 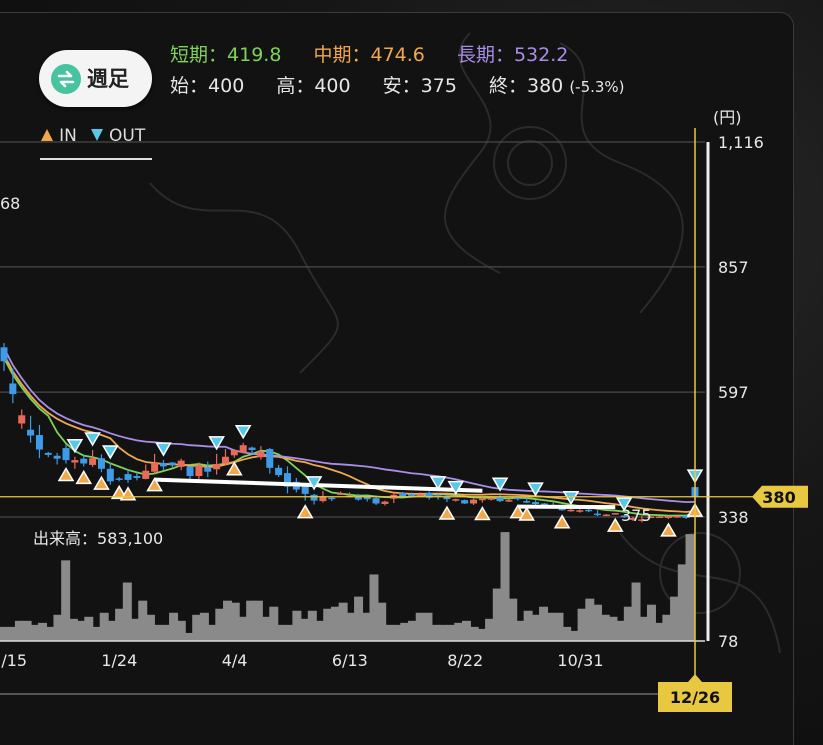 What do you see at coordinates (778, 497) in the screenshot?
I see `cursor-price-label: 380` at bounding box center [778, 497].